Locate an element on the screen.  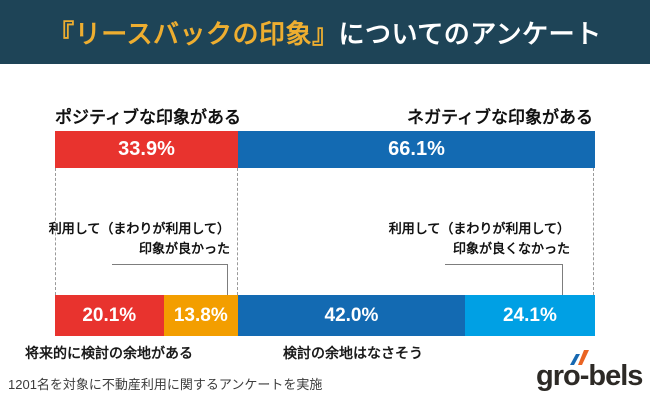
future-consideration-label: 将来的に検討の余地がある is located at coordinates (109, 353).